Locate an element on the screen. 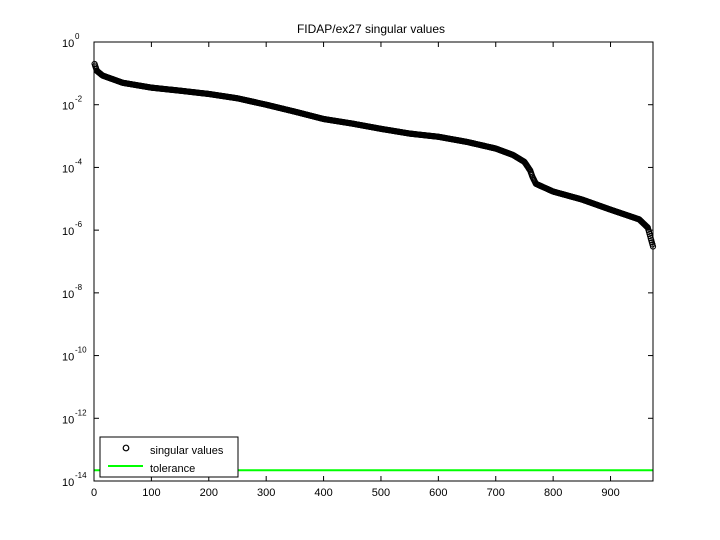 The height and width of the screenshot is (540, 720). legend-marker-singular-values is located at coordinates (126, 448).